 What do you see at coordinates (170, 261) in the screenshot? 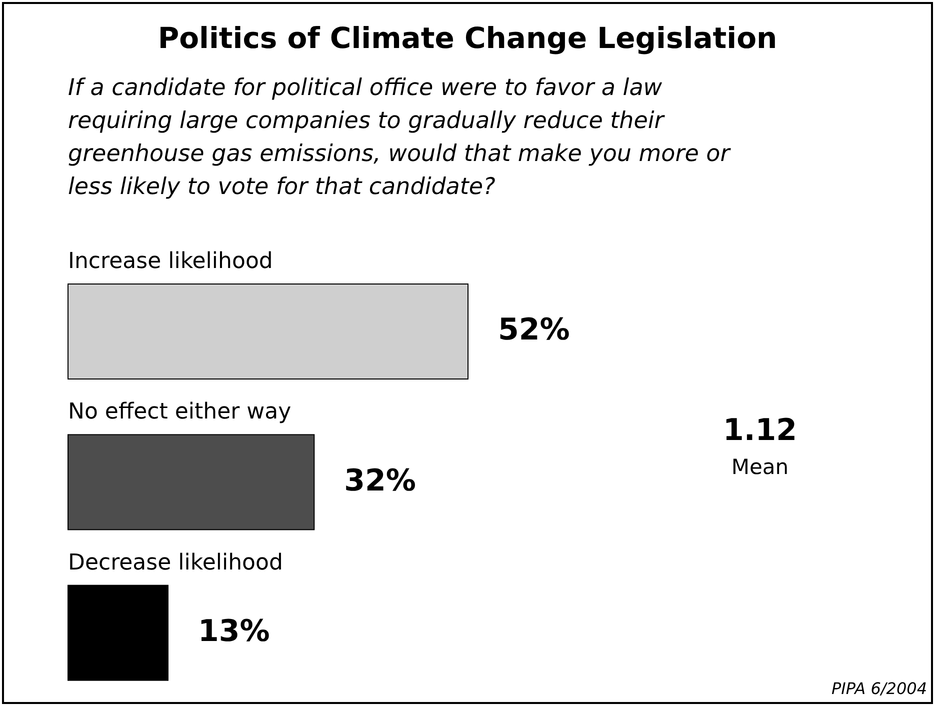
I see `y-tick-label: Increase likelihood` at bounding box center [170, 261].